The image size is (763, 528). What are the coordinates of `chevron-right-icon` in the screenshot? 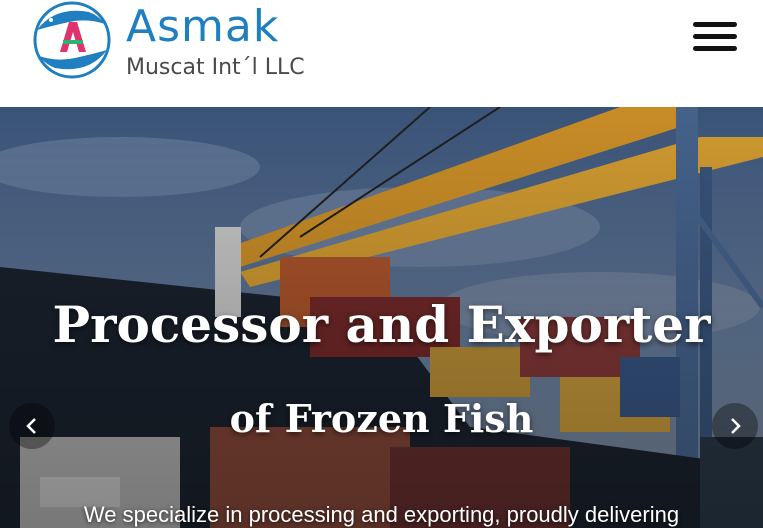 It's located at (736, 426).